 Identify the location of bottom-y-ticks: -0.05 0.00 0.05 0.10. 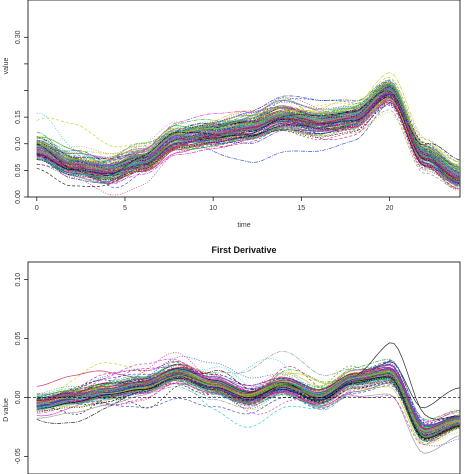
(21, 368).